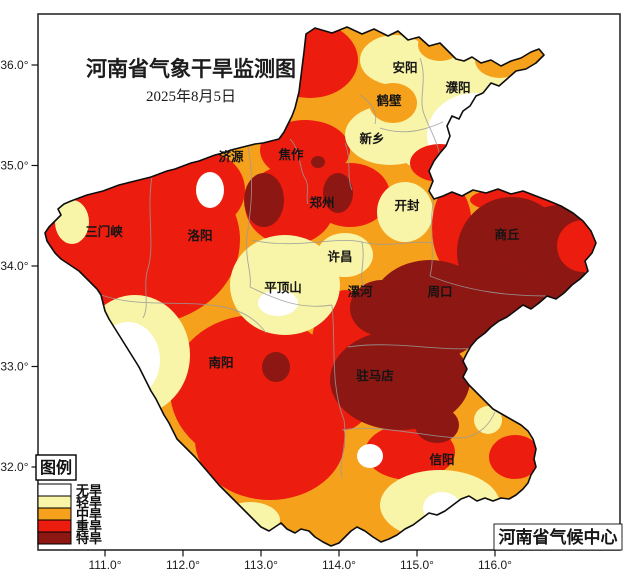 The height and width of the screenshot is (576, 640). I want to click on city-label: 开封, so click(407, 205).